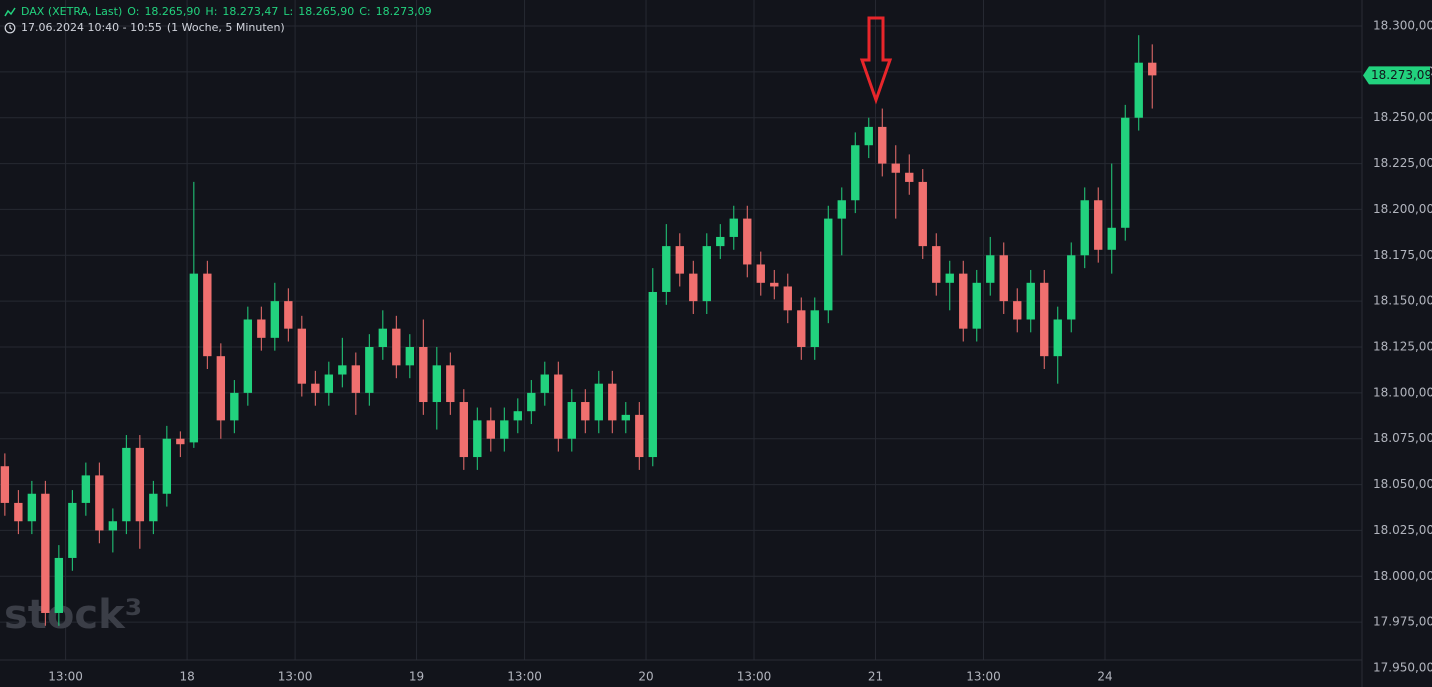 The width and height of the screenshot is (1432, 687). I want to click on x-tick-label: 21, so click(875, 677).